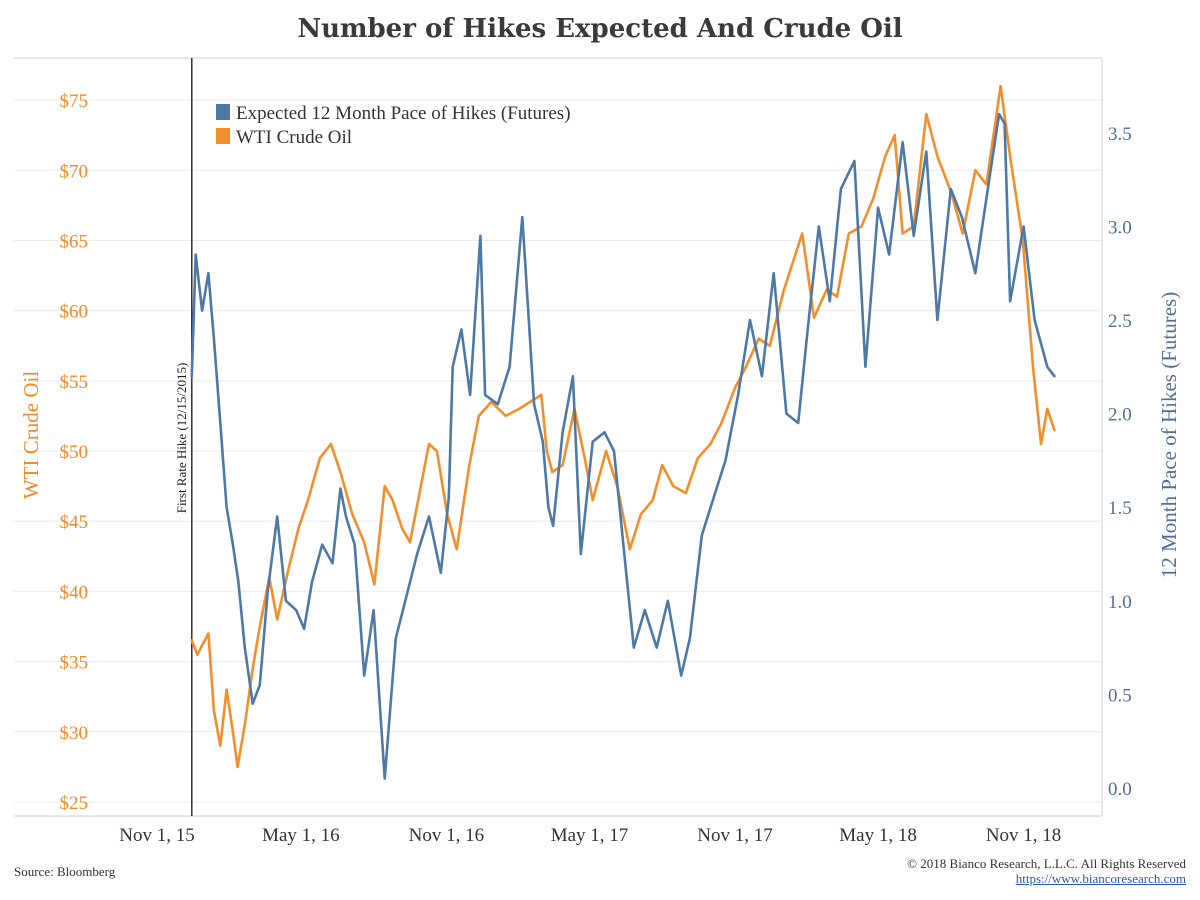 The height and width of the screenshot is (900, 1200). What do you see at coordinates (74, 171) in the screenshot?
I see `y-tick-left-70: $70` at bounding box center [74, 171].